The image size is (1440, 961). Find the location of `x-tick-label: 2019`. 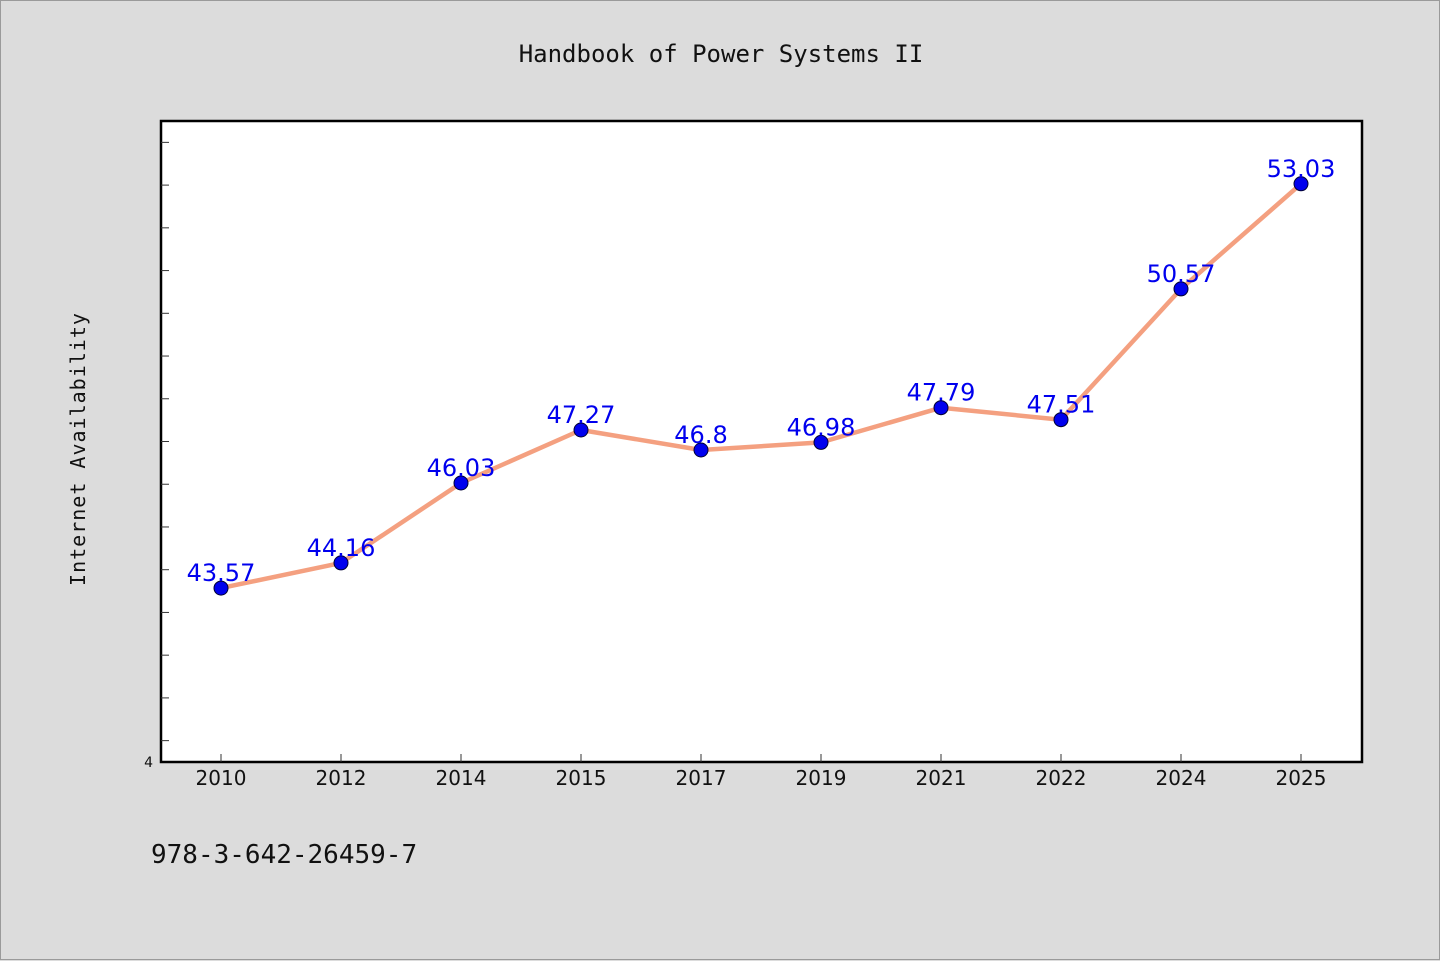

x-tick-label: 2019 is located at coordinates (821, 778).